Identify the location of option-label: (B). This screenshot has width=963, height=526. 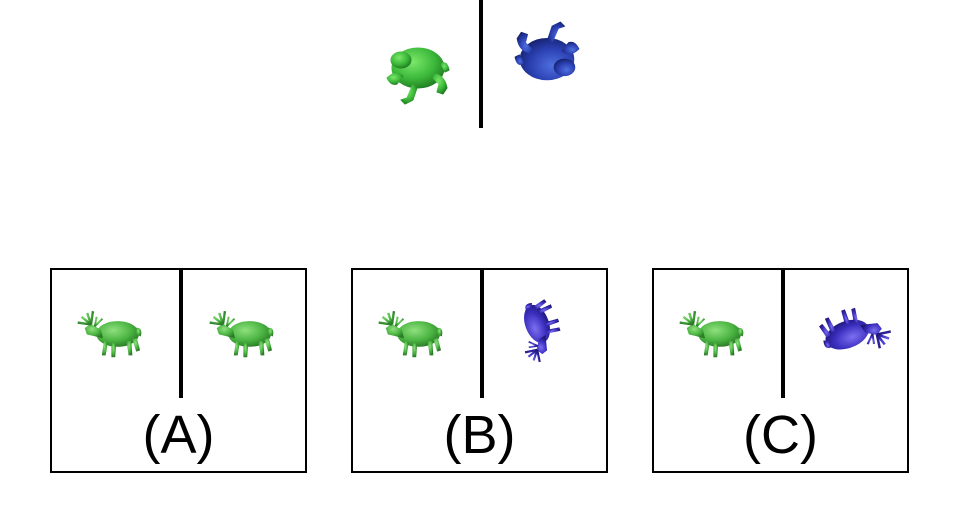
(479, 435).